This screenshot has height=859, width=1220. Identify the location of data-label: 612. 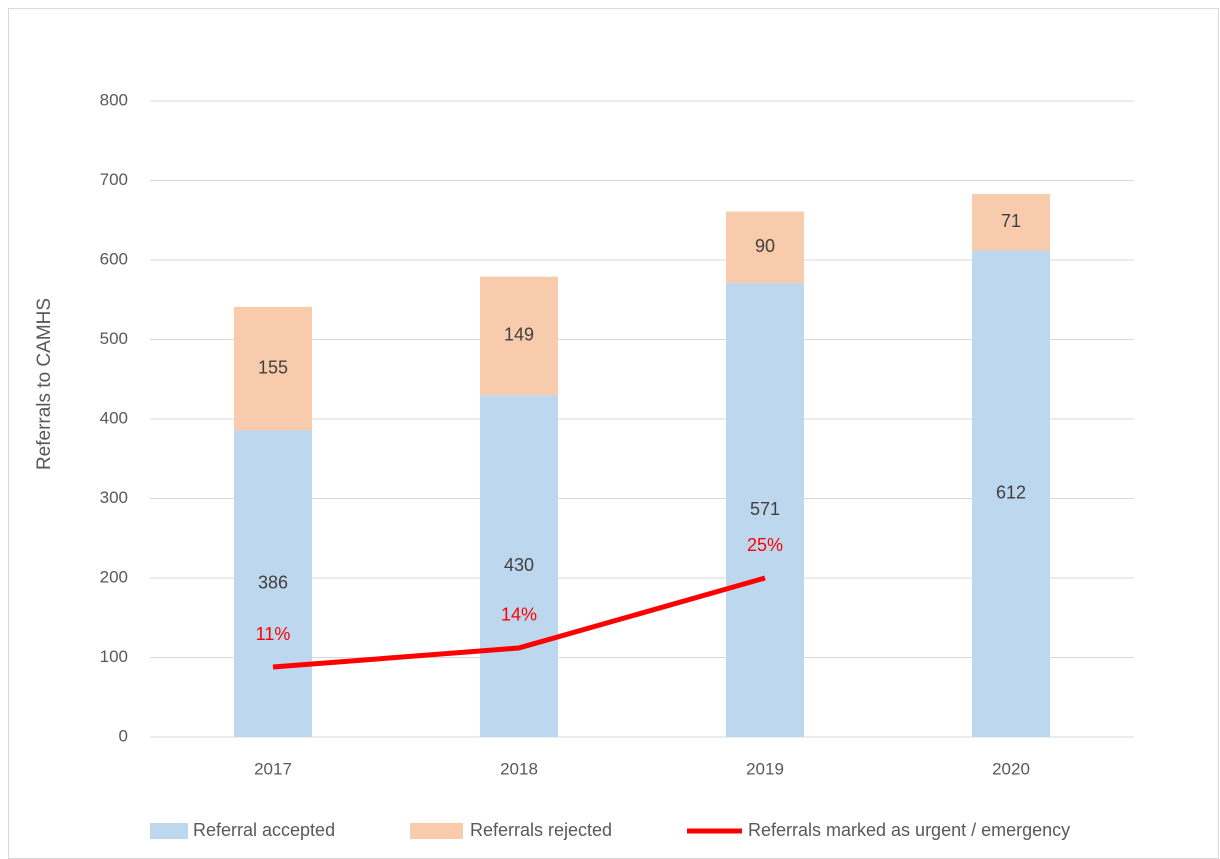
(1011, 492).